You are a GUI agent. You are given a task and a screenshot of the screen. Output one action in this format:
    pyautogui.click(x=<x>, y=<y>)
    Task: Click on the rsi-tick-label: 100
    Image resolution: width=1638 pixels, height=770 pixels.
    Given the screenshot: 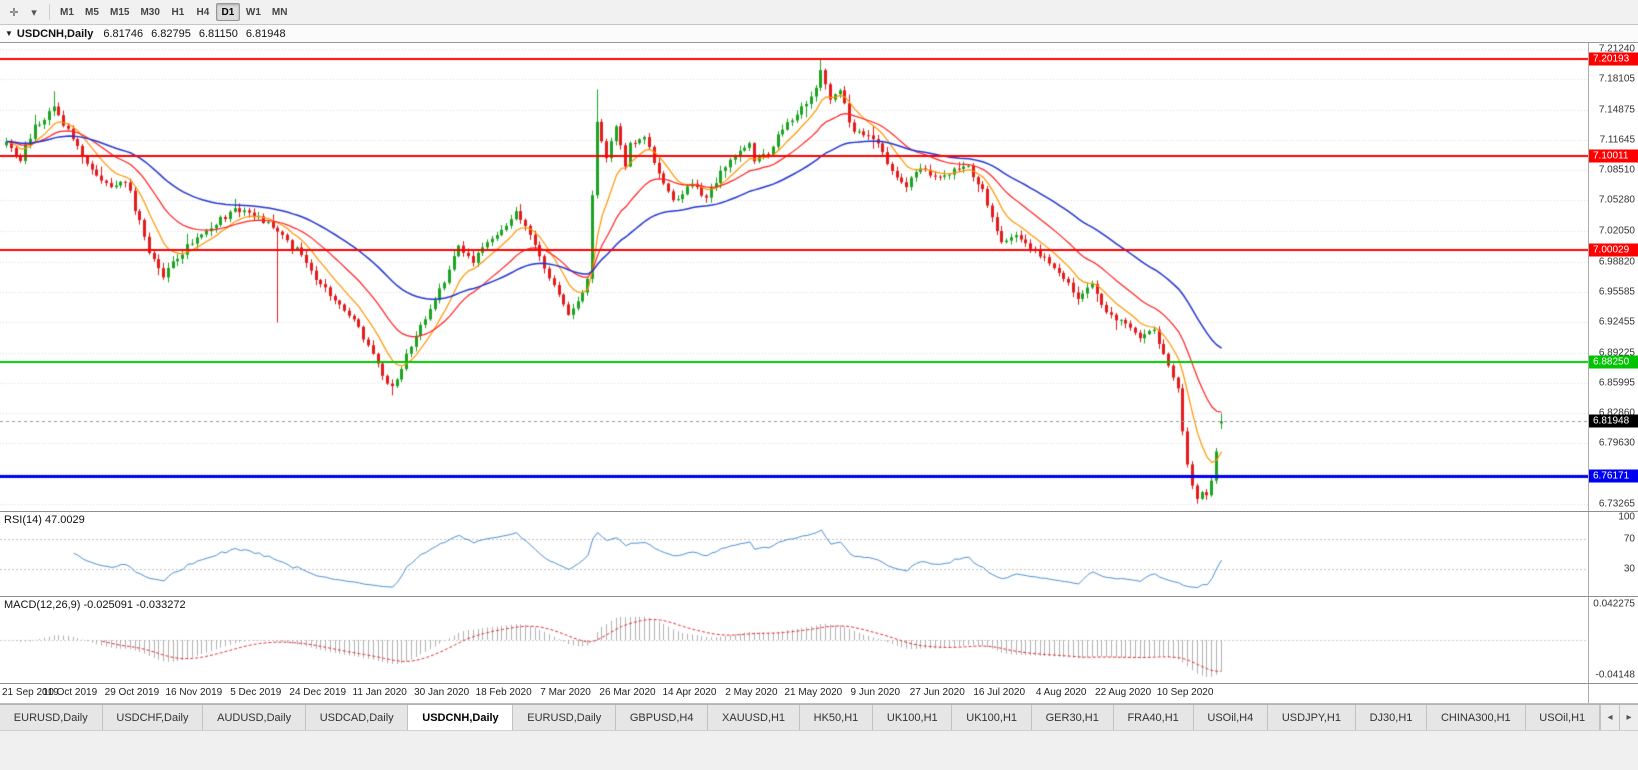 What is the action you would take?
    pyautogui.click(x=1626, y=517)
    